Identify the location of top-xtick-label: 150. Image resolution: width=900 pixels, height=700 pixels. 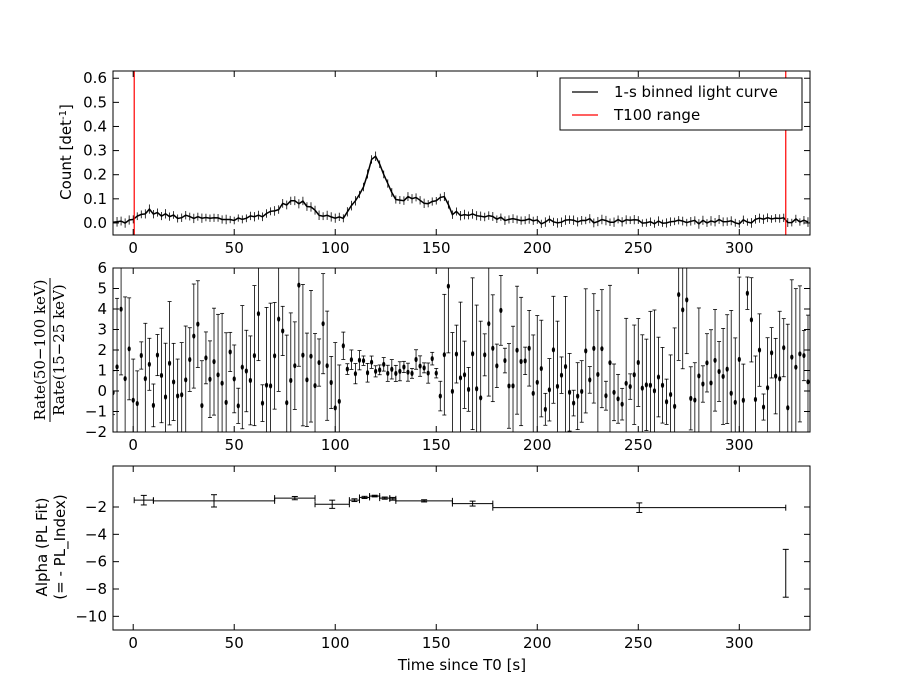
(436, 248).